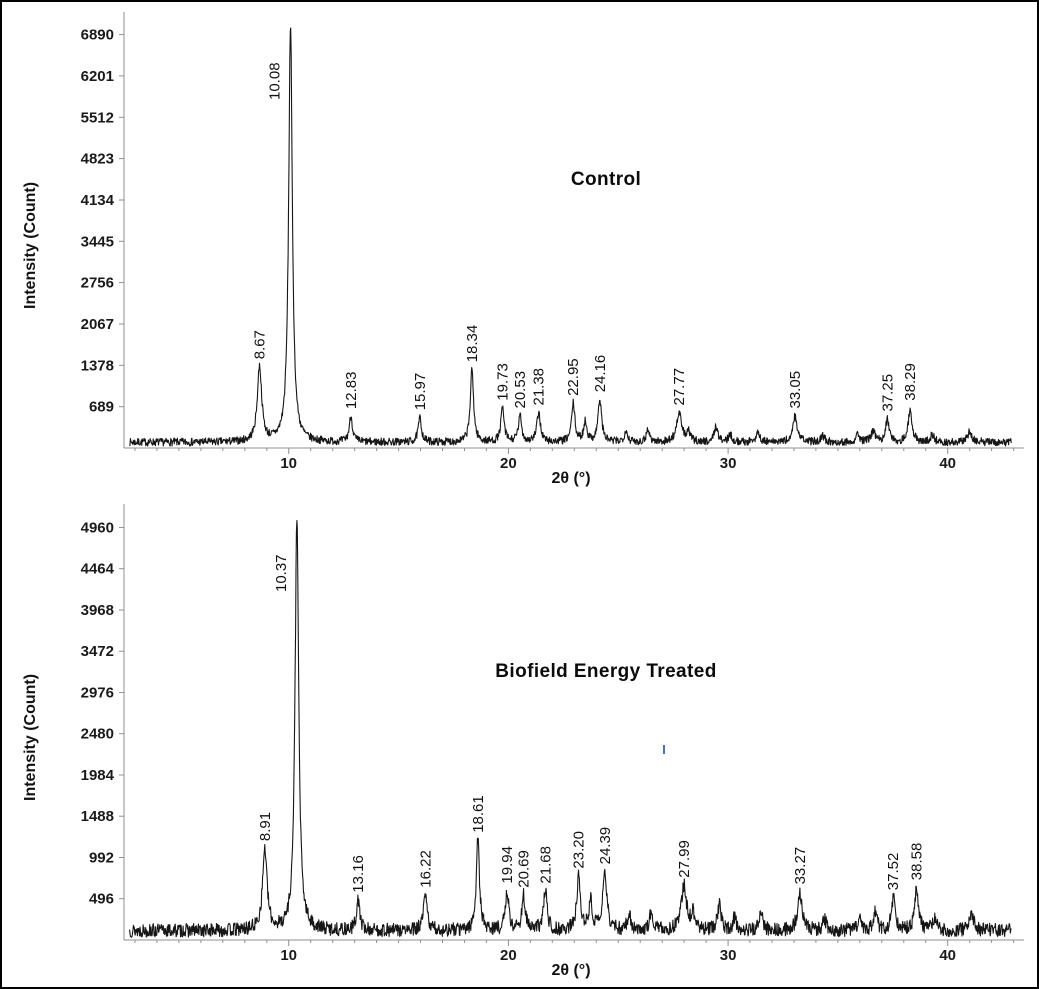  Describe the element at coordinates (97, 241) in the screenshot. I see `y-tick-label: 3445` at that location.